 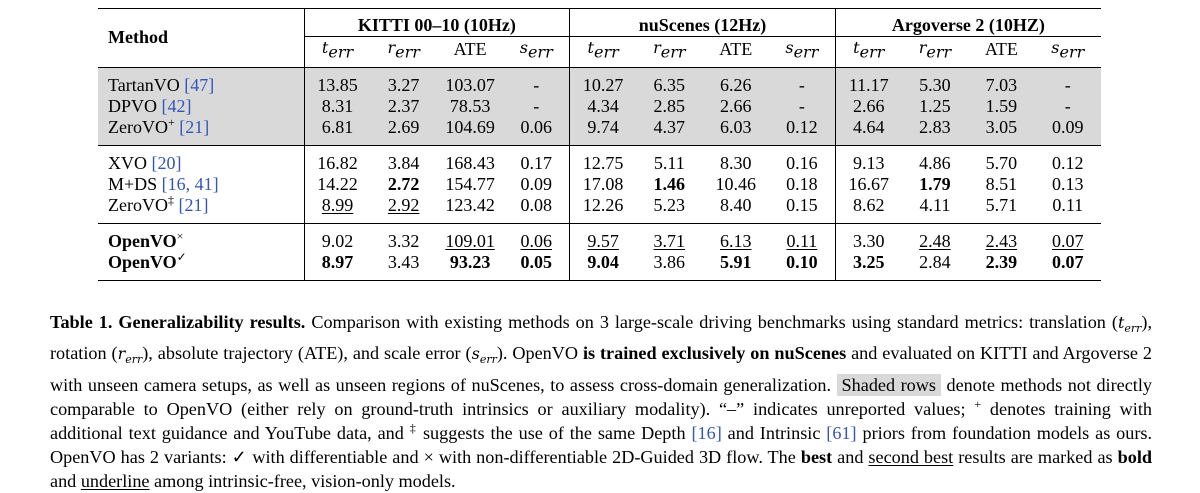 I want to click on value-cell: 14.22, so click(x=337, y=184).